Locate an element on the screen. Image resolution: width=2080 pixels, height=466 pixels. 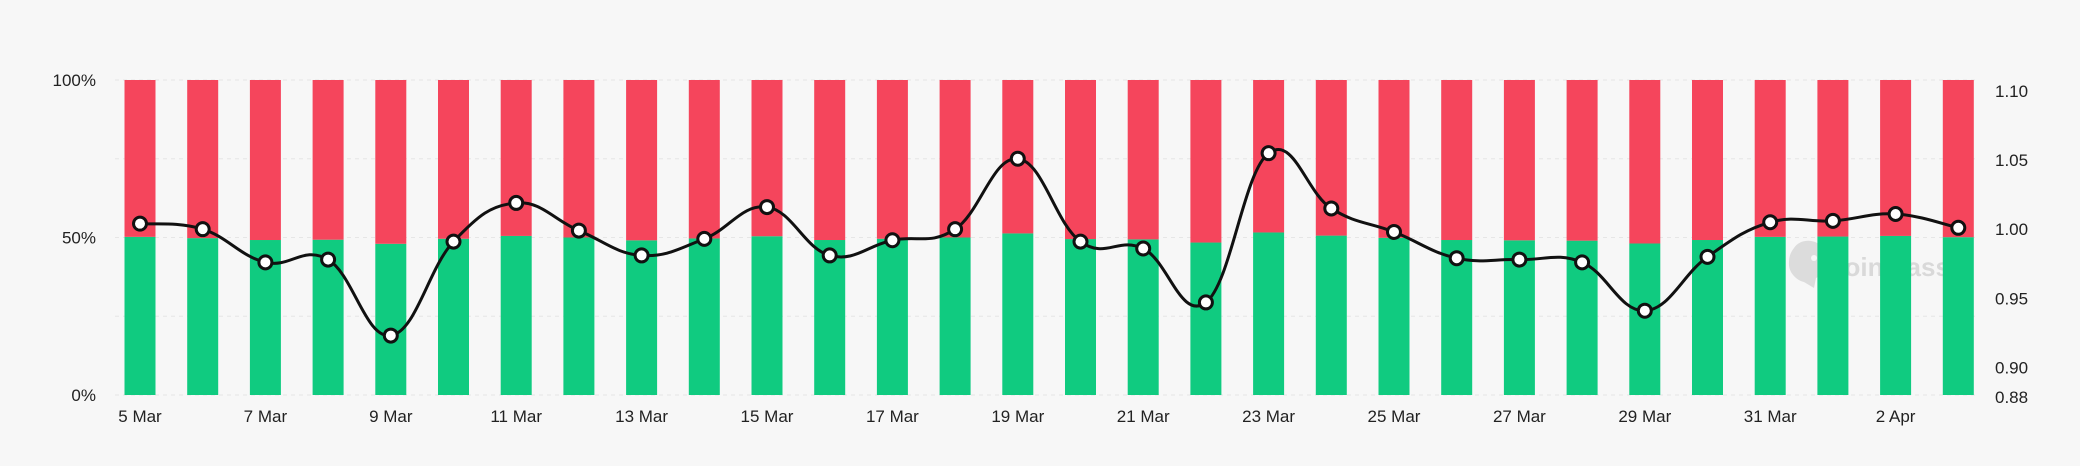
x-axis-tick-label: 7 Mar is located at coordinates (266, 416).